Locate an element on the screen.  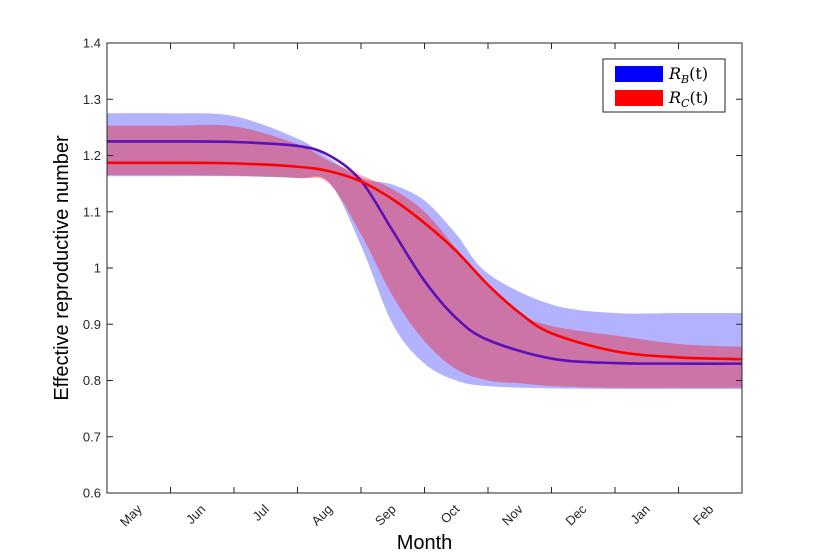
y-tick-label: 1.1 is located at coordinates (92, 211).